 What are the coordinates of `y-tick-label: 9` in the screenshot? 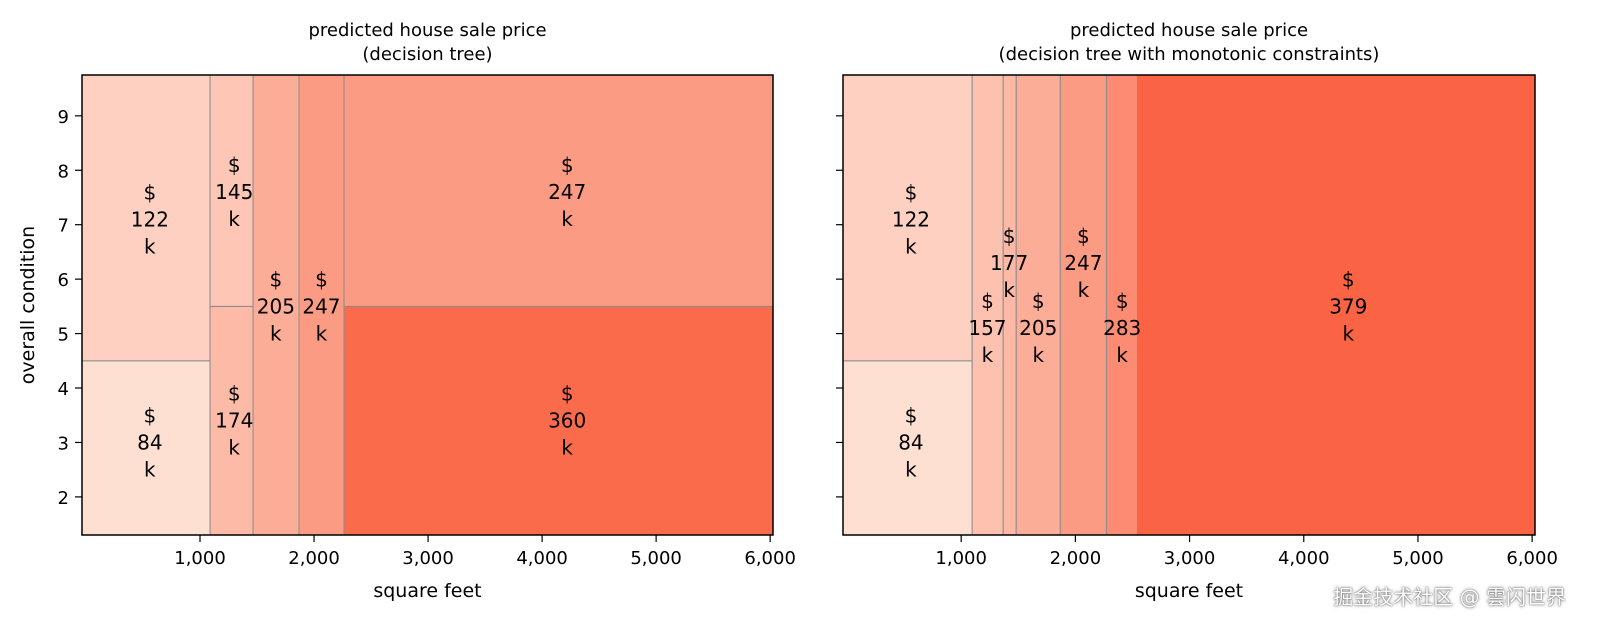 It's located at (63, 117).